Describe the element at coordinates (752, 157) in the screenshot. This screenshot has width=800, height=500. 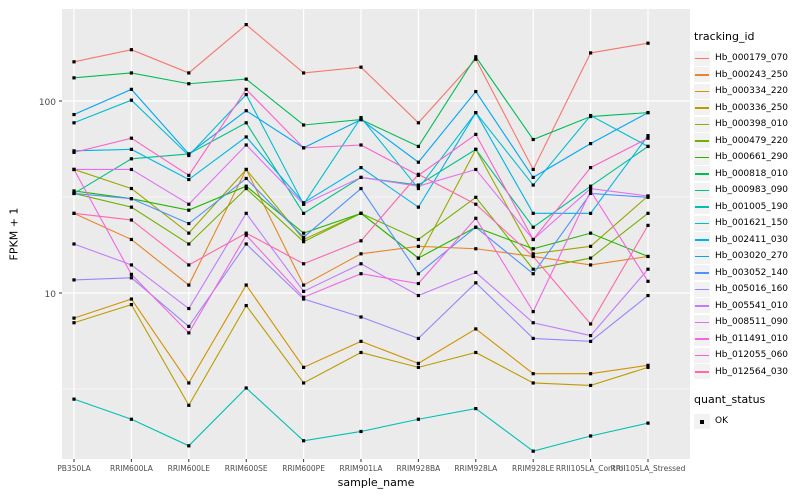
I see `legend-item-label: Hb_000661_290` at that location.